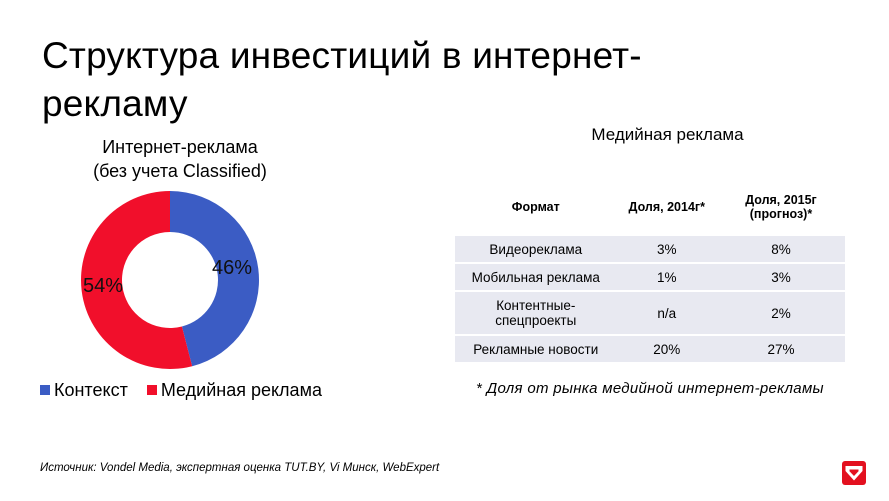  What do you see at coordinates (536, 313) in the screenshot?
I see `cell-format: Контентные-спецпроекты` at bounding box center [536, 313].